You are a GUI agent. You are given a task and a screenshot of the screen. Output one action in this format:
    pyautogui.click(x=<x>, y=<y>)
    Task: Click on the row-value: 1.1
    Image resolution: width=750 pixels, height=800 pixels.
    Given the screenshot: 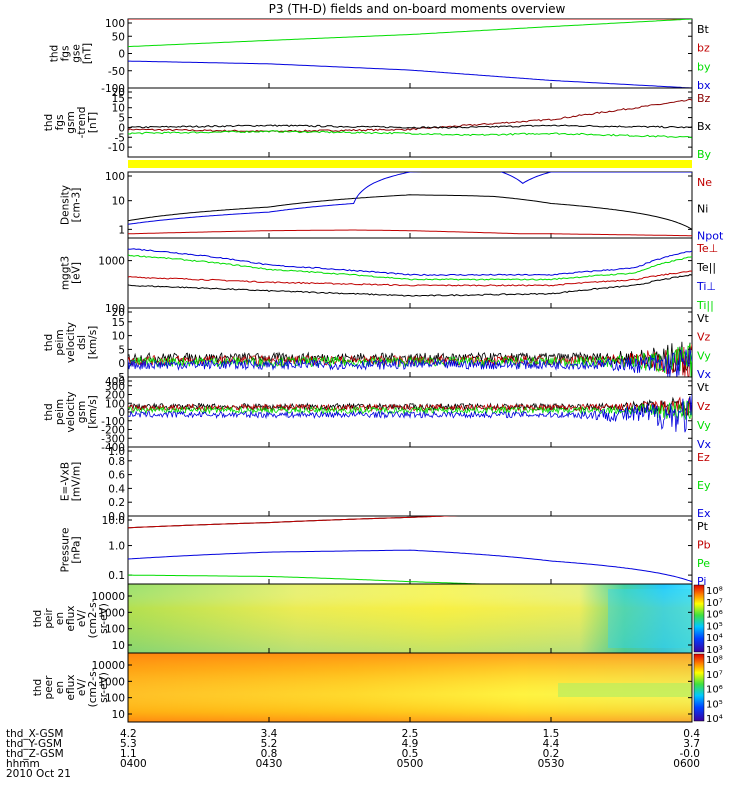 What is the action you would take?
    pyautogui.click(x=128, y=754)
    